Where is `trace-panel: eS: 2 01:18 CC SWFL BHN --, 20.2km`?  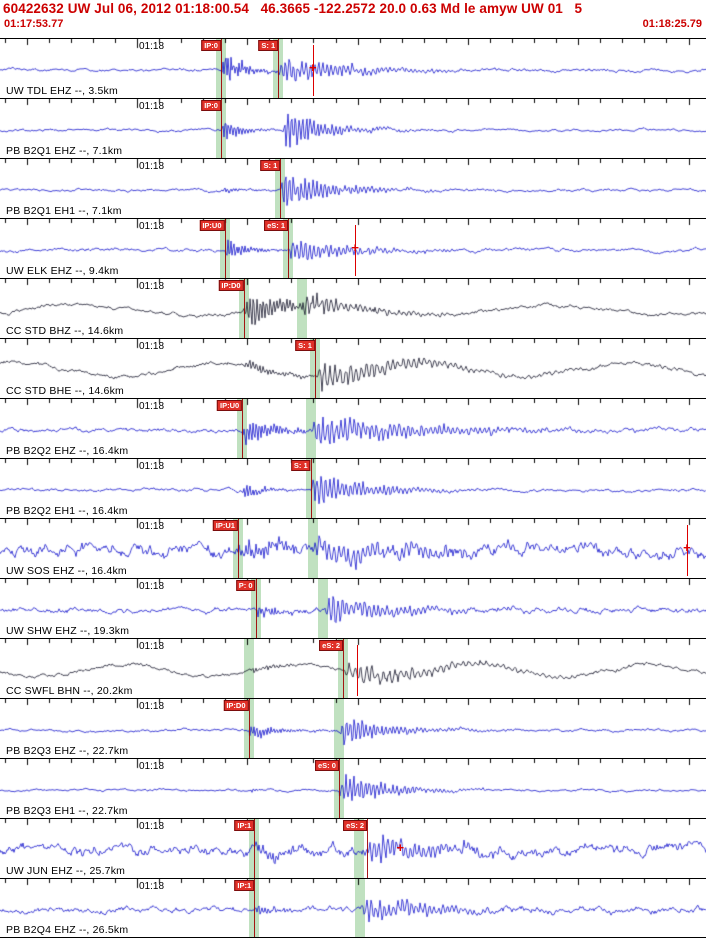
trace-panel: eS: 2 01:18 CC SWFL BHN --, 20.2km is located at coordinates (353, 668).